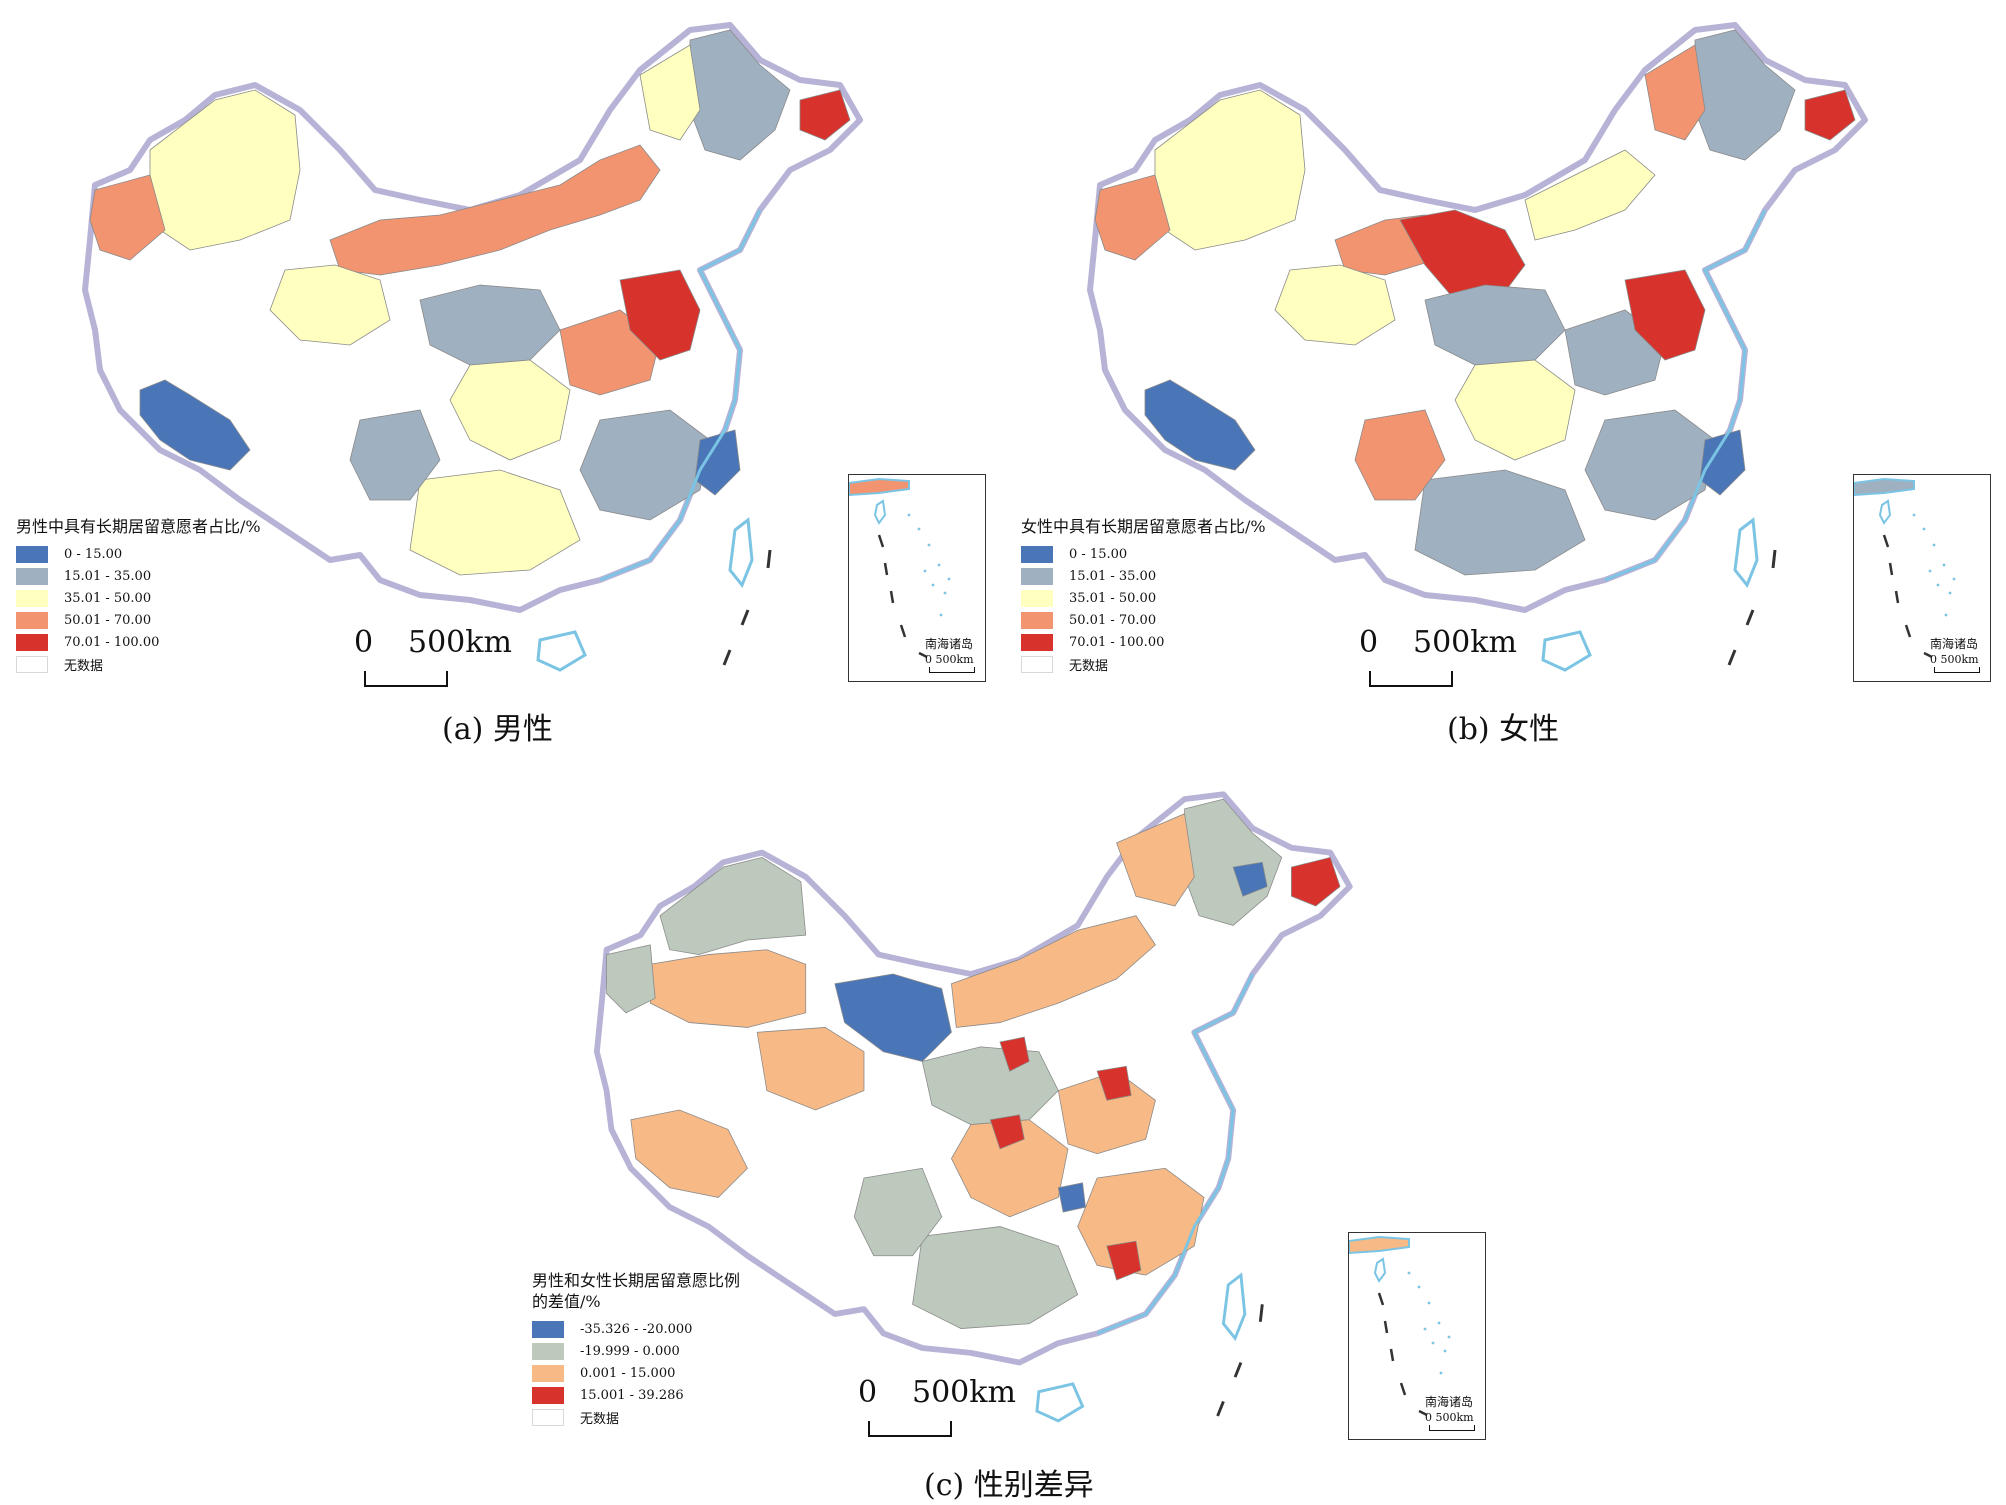  What do you see at coordinates (1113, 598) in the screenshot?
I see `legend-label: 35.01 - 50.00` at bounding box center [1113, 598].